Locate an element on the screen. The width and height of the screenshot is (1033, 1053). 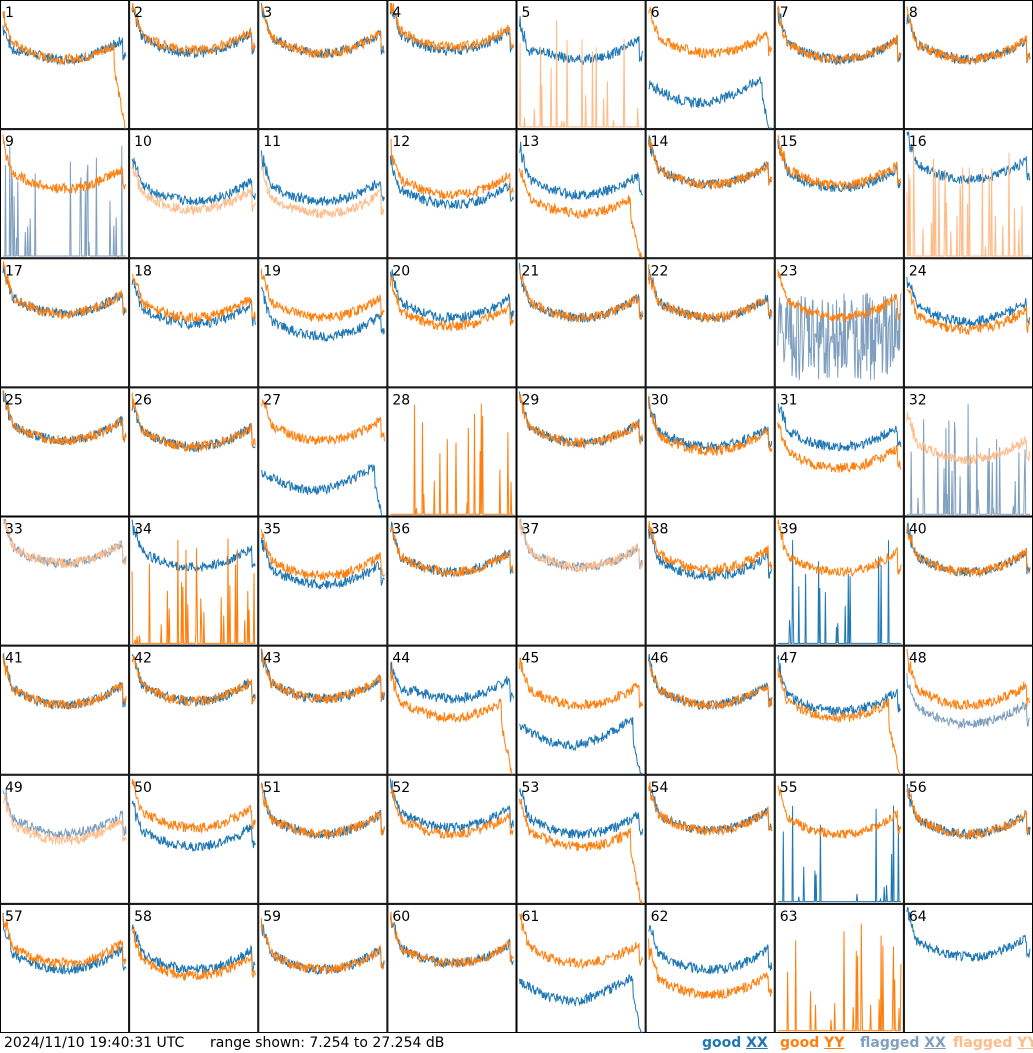
panel-32: 32 is located at coordinates (968, 452).